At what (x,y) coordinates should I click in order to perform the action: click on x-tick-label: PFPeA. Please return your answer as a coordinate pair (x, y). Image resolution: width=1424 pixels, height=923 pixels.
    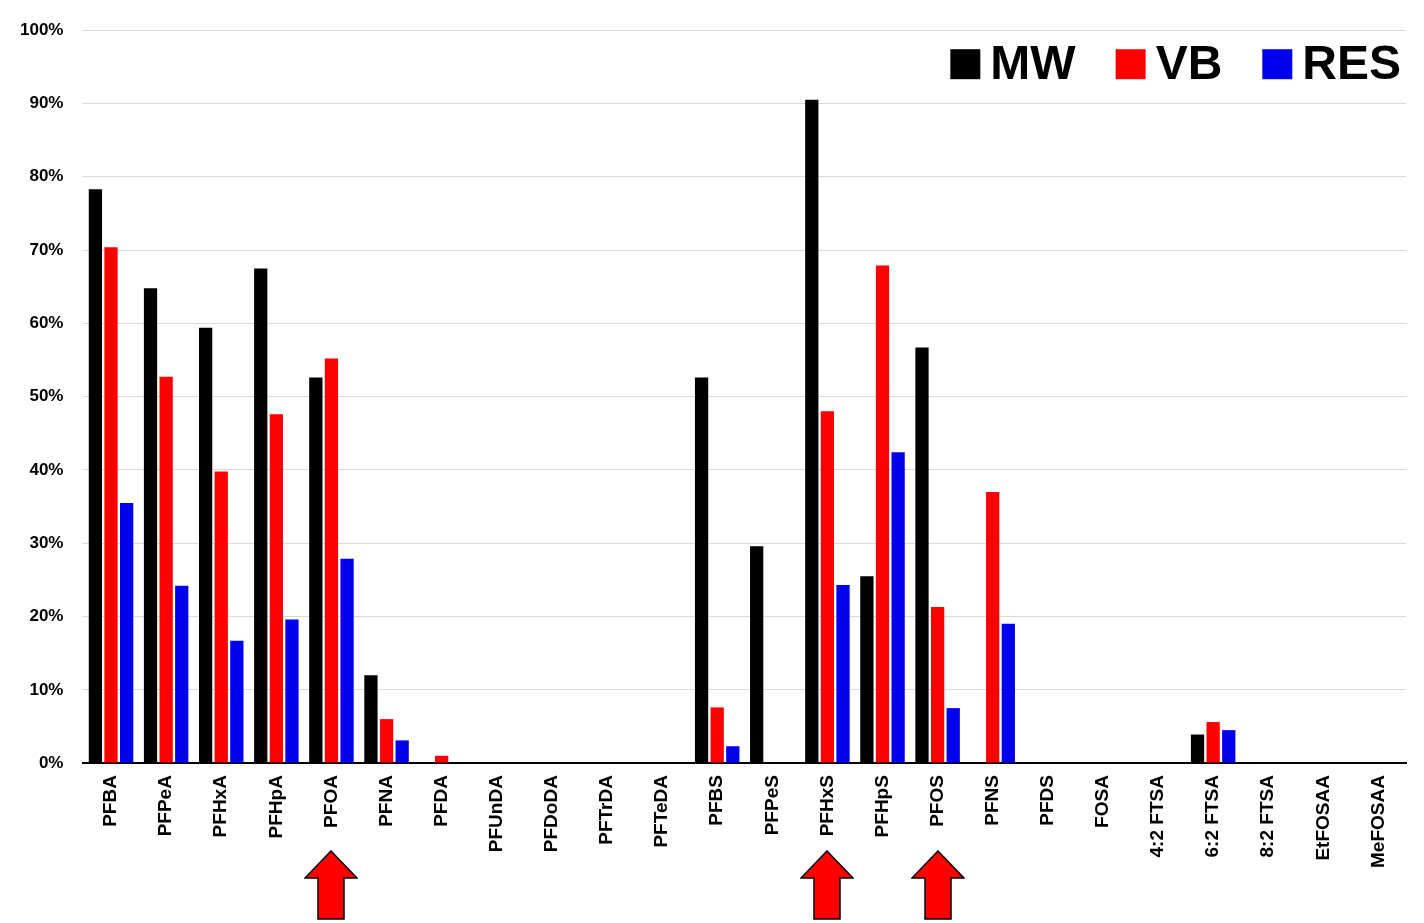
    Looking at the image, I should click on (165, 805).